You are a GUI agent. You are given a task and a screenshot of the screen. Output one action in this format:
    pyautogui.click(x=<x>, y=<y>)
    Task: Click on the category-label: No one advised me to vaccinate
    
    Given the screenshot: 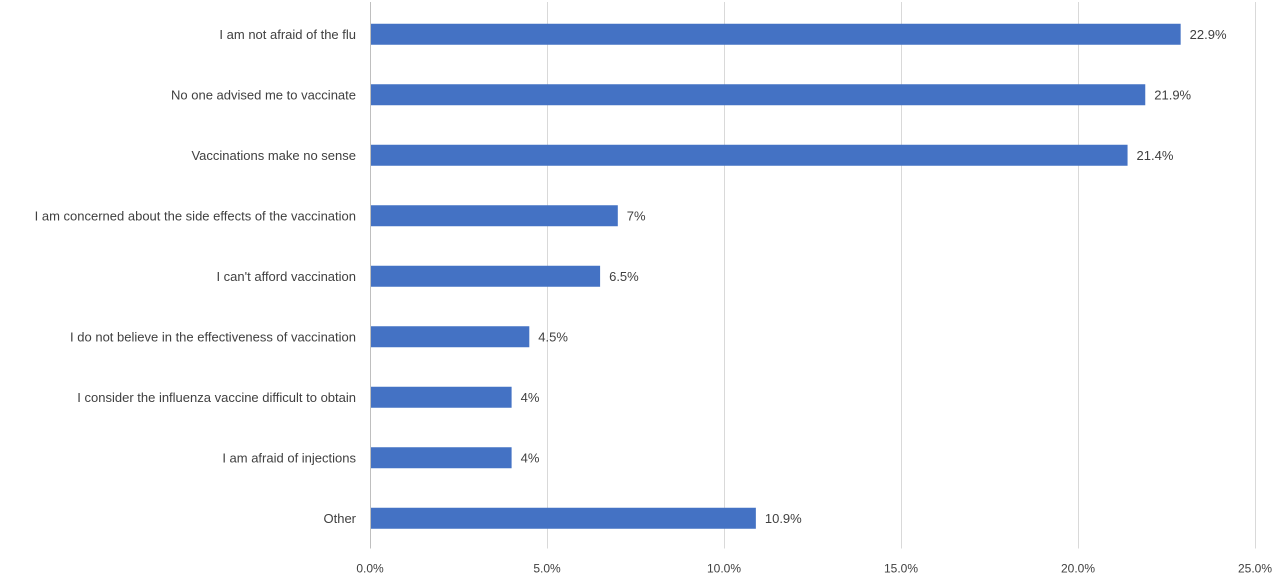 What is the action you would take?
    pyautogui.click(x=263, y=94)
    